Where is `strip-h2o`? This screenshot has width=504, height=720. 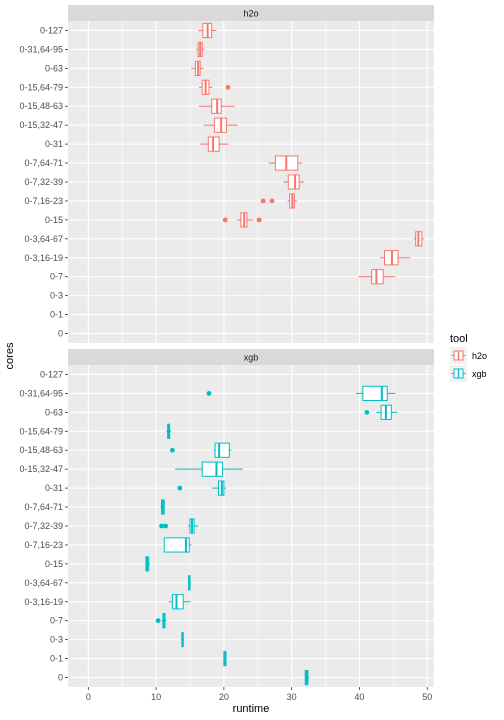 strip-h2o is located at coordinates (251, 13).